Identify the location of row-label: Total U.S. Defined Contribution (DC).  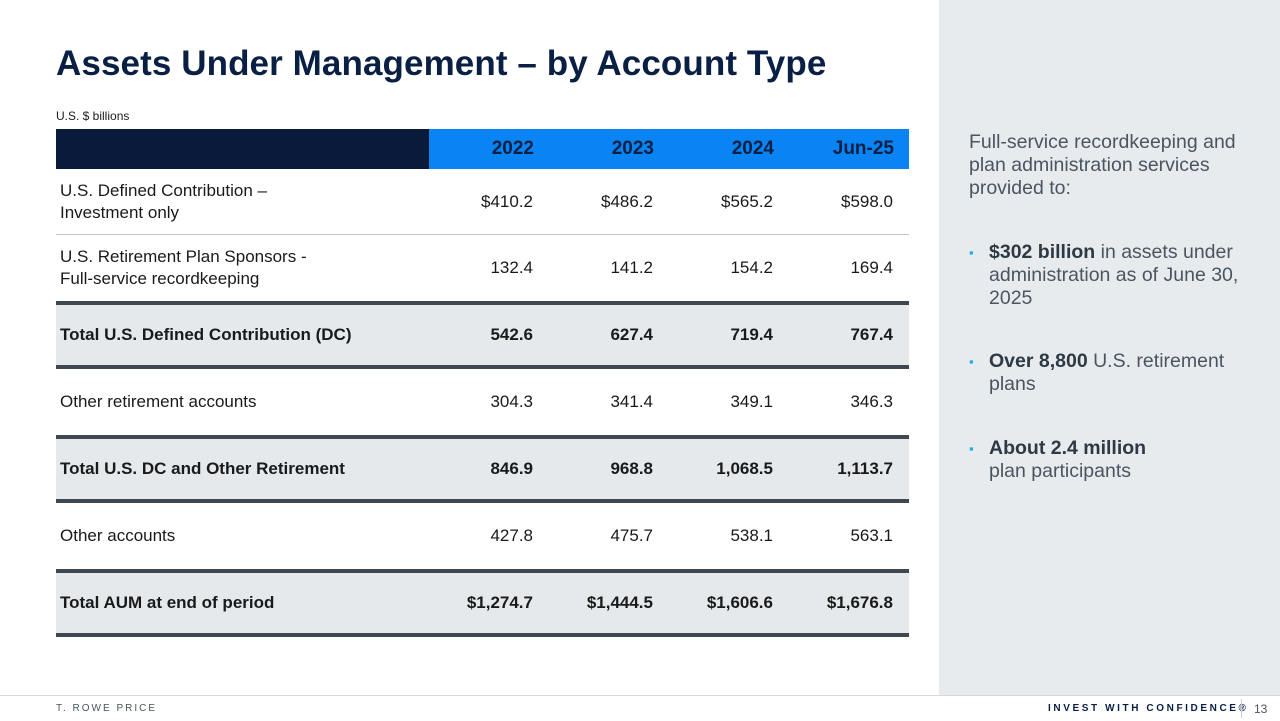
(242, 335).